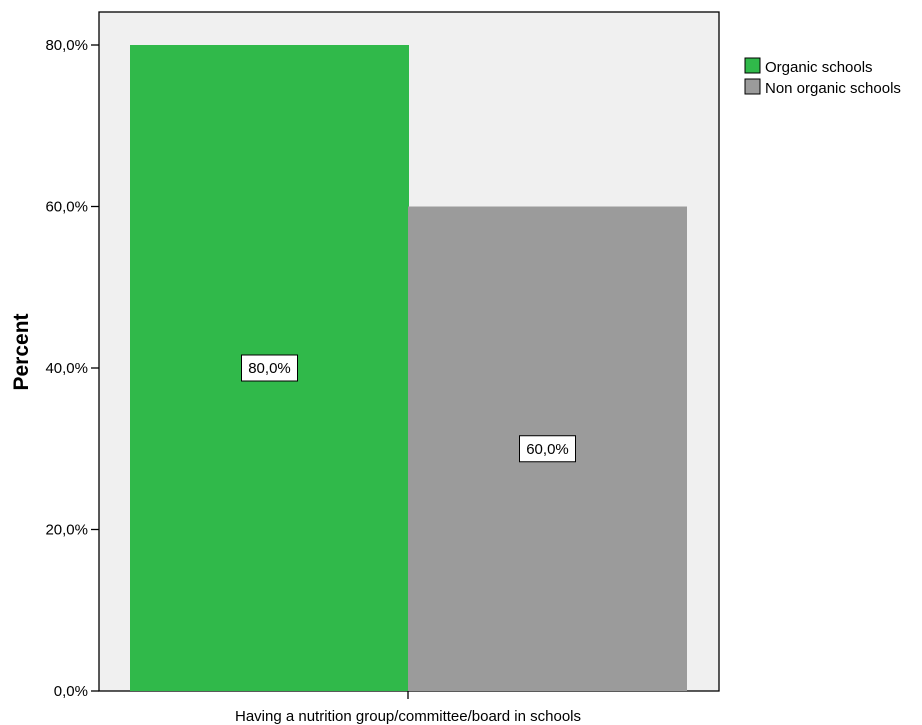 This screenshot has width=922, height=725. I want to click on legend-swatch-non-organic, so click(752, 86).